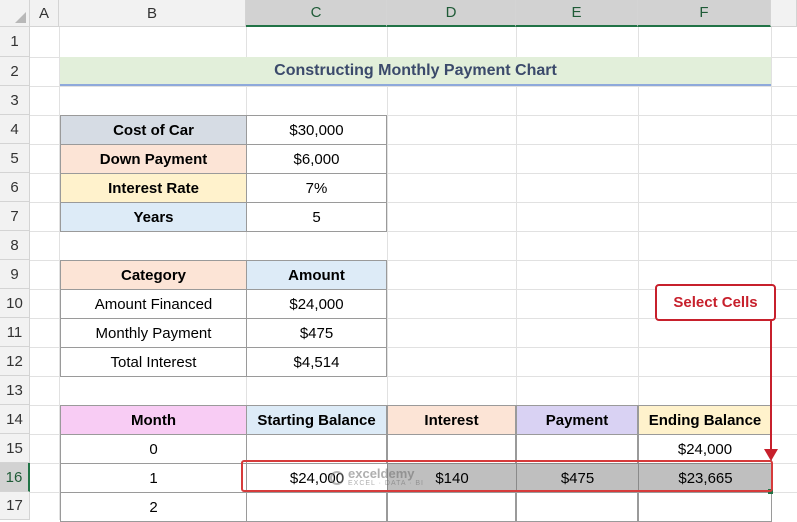 The height and width of the screenshot is (522, 797). What do you see at coordinates (15, 332) in the screenshot?
I see `row-header-11: 11` at bounding box center [15, 332].